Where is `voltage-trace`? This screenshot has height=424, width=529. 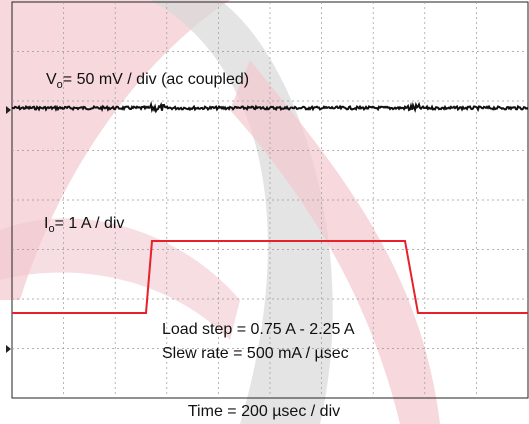 voltage-trace is located at coordinates (270, 107).